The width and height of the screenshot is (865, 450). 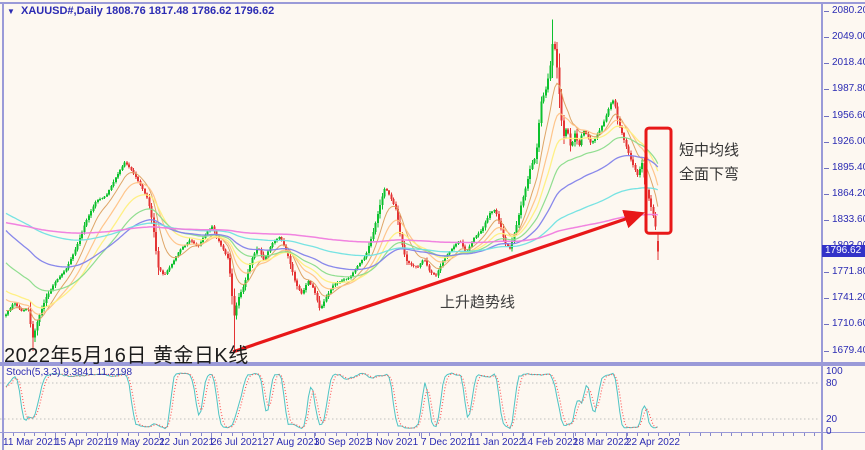 I want to click on price-tick-label: 1833.60, so click(x=844, y=219).